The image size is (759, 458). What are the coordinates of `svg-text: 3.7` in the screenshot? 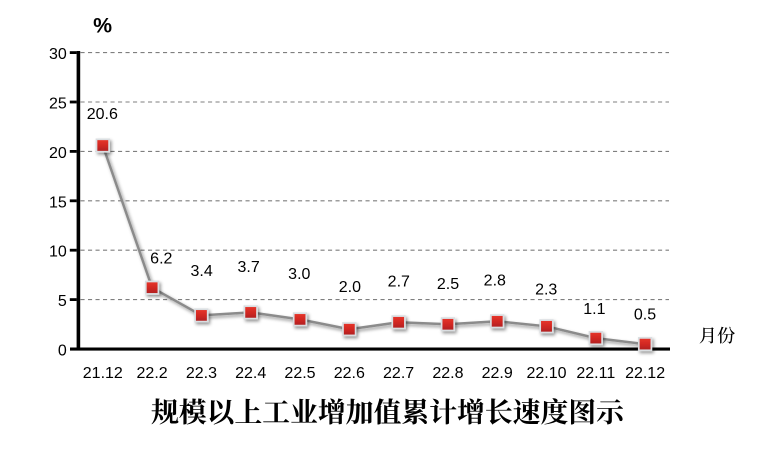 It's located at (248, 267).